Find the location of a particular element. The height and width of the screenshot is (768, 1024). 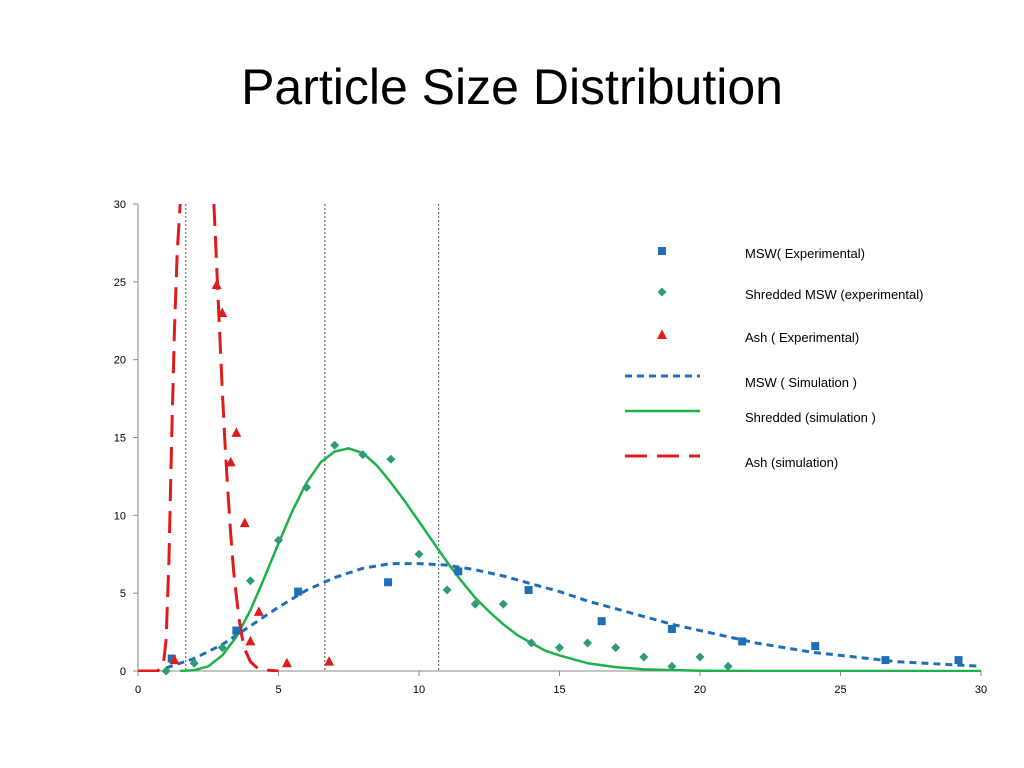

series-line-5-b is located at coordinates (245, 438).